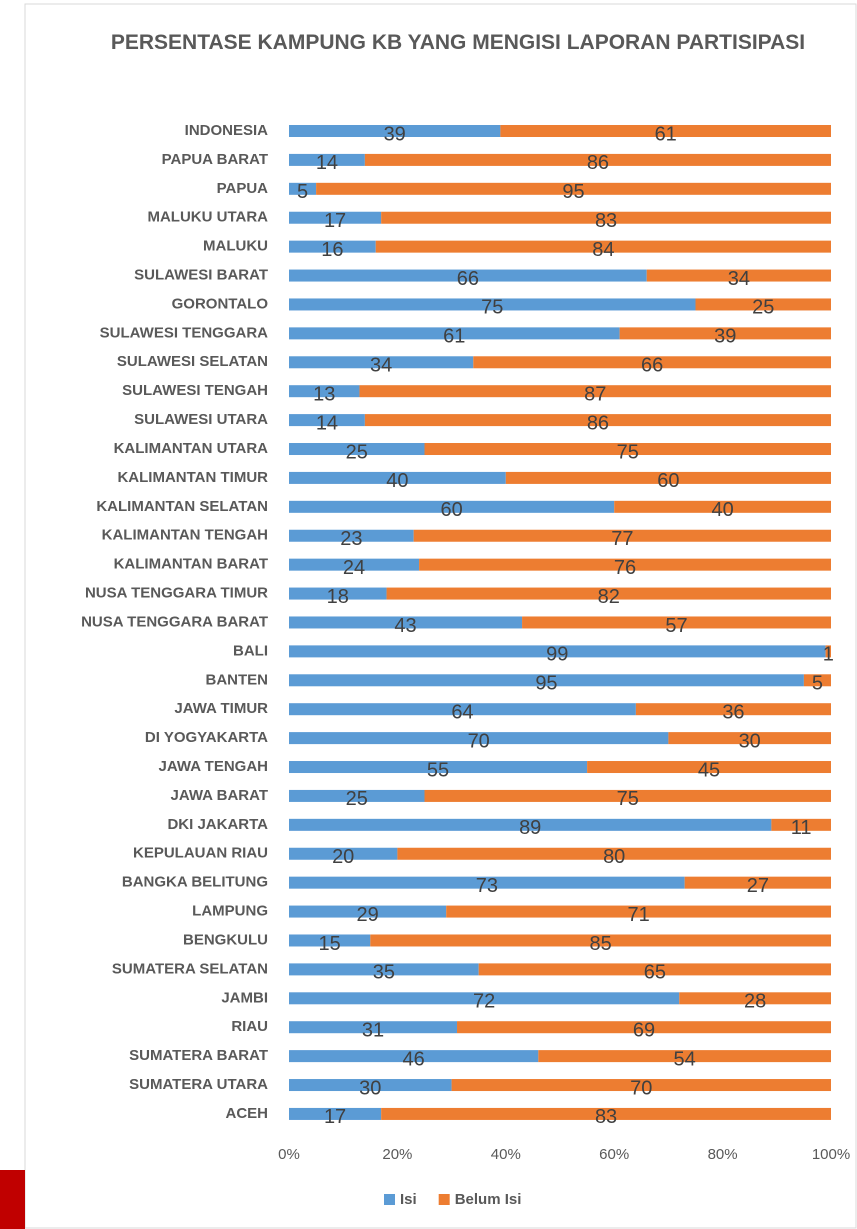  I want to click on data-label: 72, so click(484, 1002).